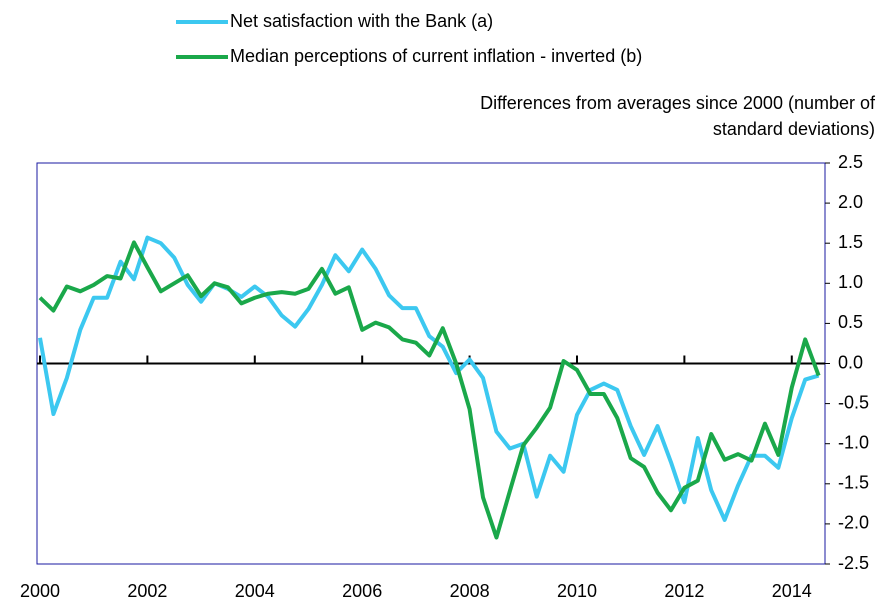  I want to click on x-tick-label: 2010, so click(577, 591).